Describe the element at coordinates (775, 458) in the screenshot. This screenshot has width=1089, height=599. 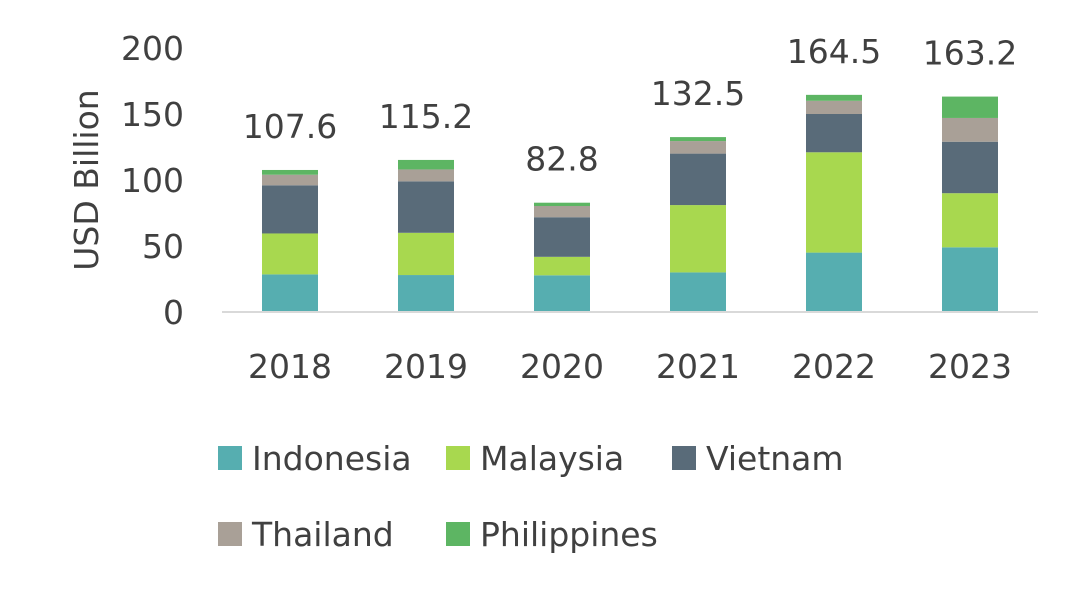
I see `legend-label-vietnam: Vietnam` at that location.